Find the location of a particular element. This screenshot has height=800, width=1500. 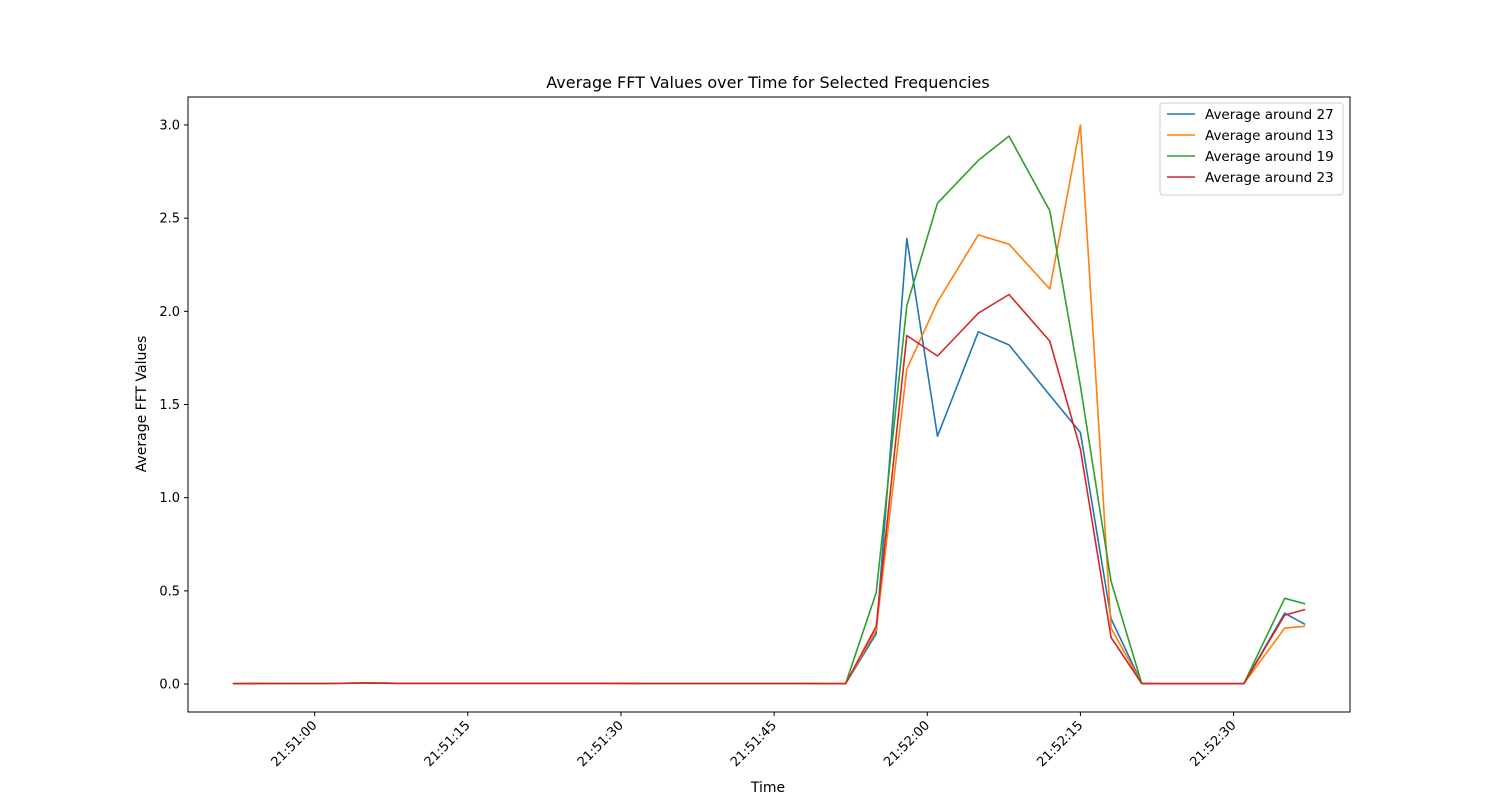

y-axis: 0.0 0.5 1.0 1.5 2.0 2.5 3.0 is located at coordinates (173, 405).